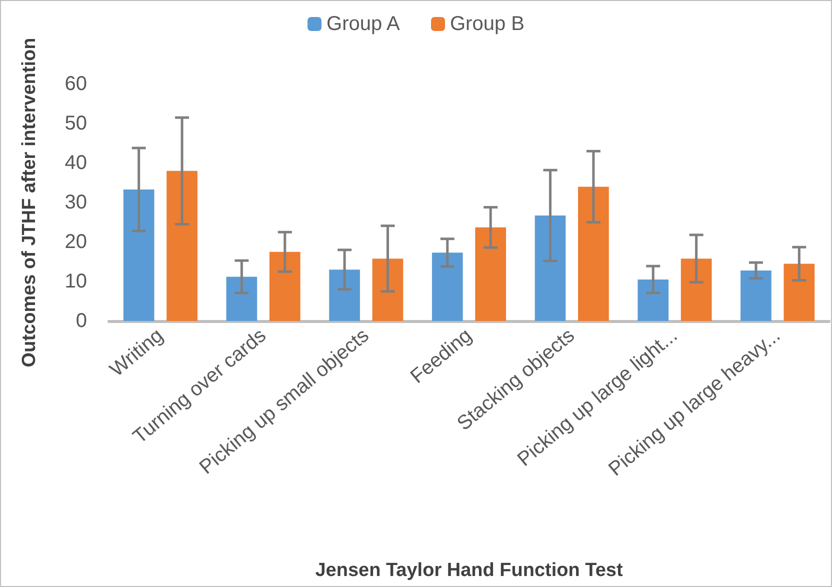 This screenshot has width=832, height=587. What do you see at coordinates (75, 163) in the screenshot?
I see `y-tick-label: 40` at bounding box center [75, 163].